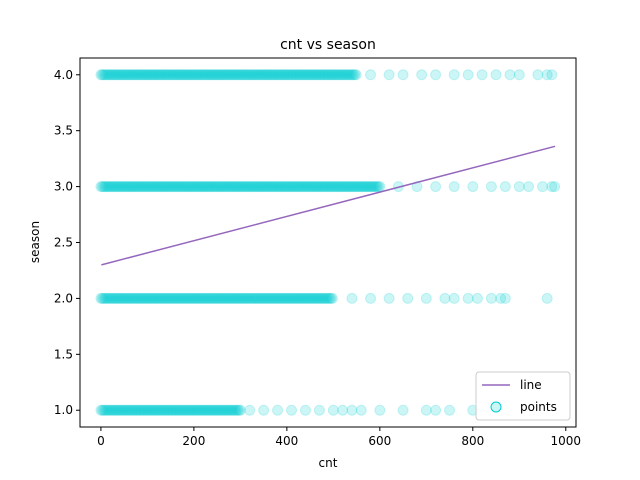 The height and width of the screenshot is (480, 640). What do you see at coordinates (523, 396) in the screenshot?
I see `legend: line points` at bounding box center [523, 396].